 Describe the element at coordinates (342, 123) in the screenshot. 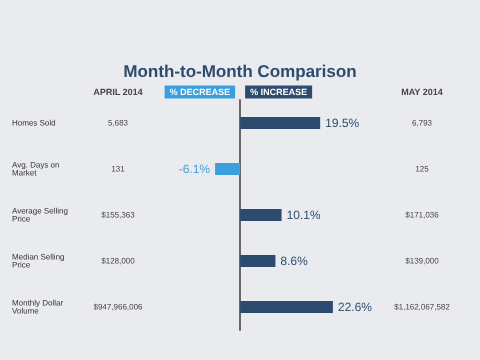

I see `data-label: 19.5%` at that location.